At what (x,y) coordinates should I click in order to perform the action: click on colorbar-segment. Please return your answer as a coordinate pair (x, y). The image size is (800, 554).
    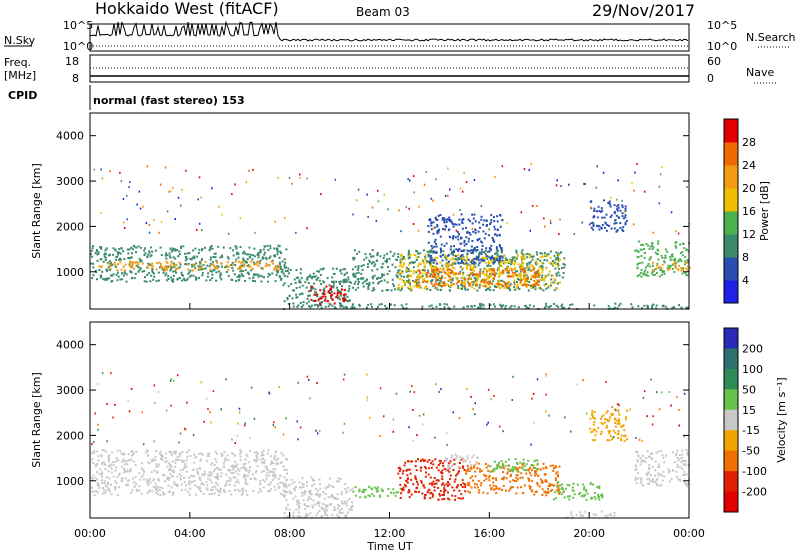
    Looking at the image, I should click on (731, 223).